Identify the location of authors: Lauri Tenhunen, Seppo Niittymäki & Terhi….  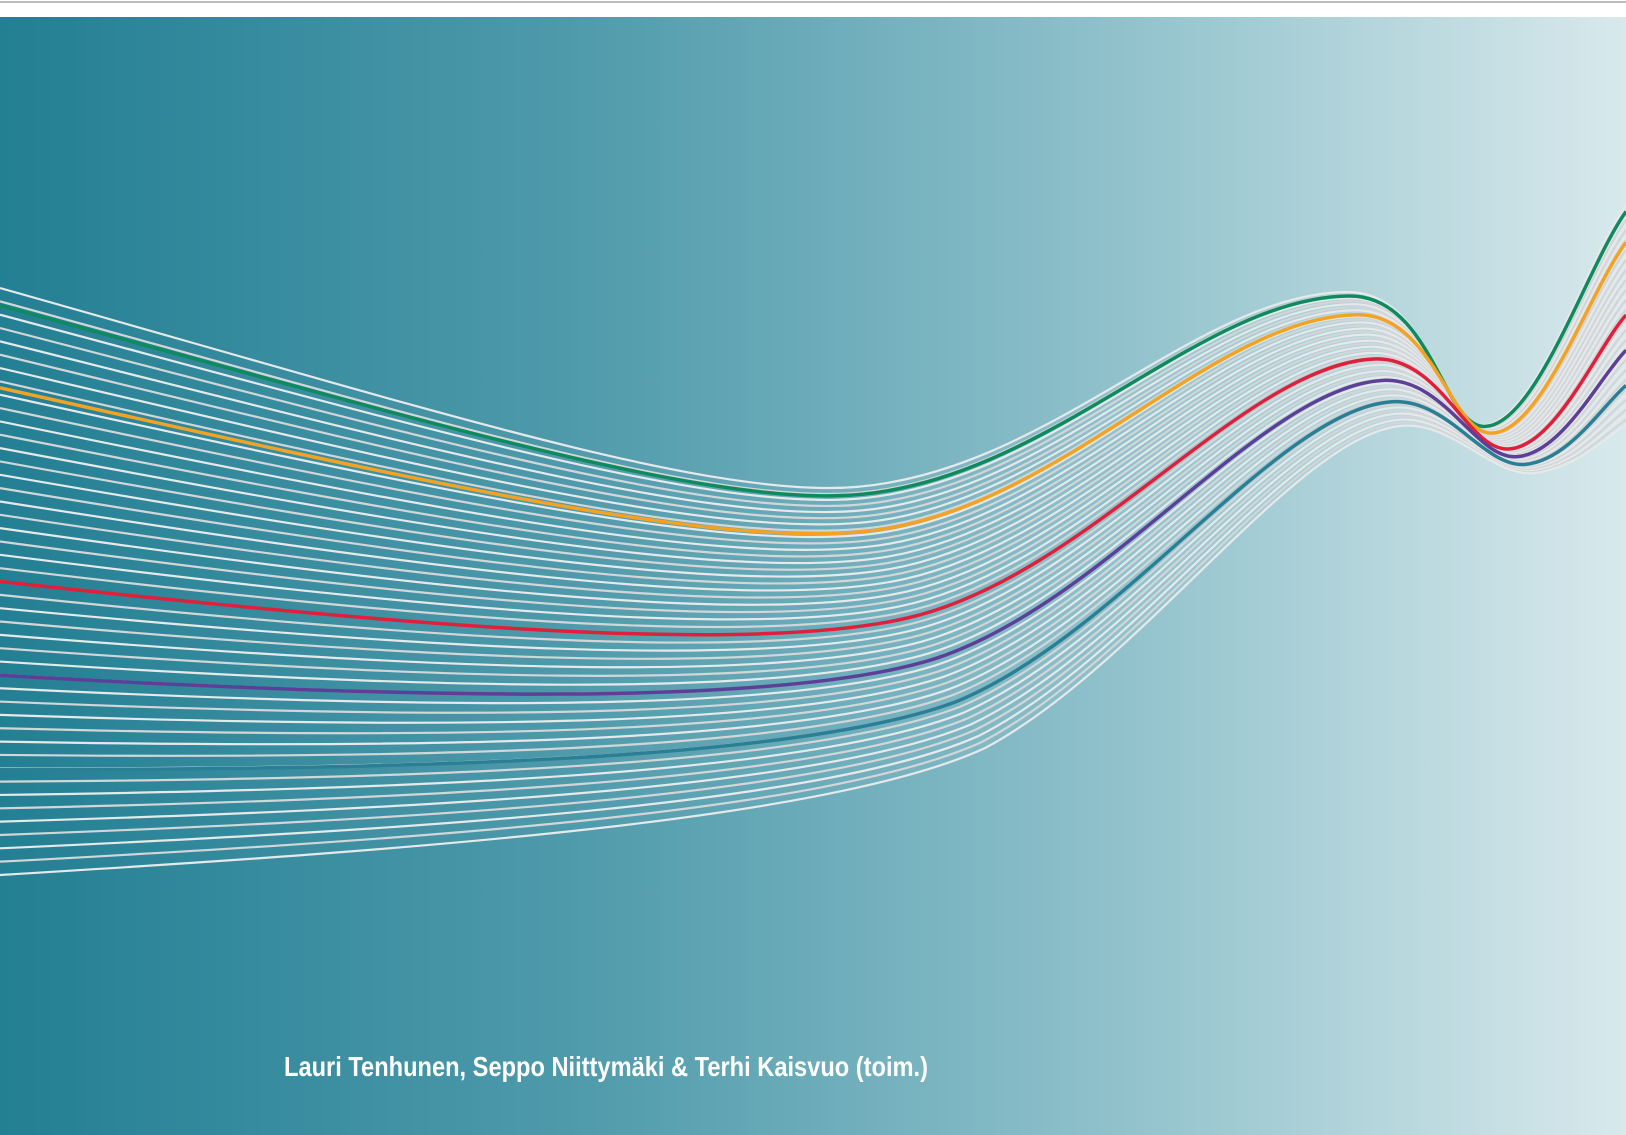
(606, 1066).